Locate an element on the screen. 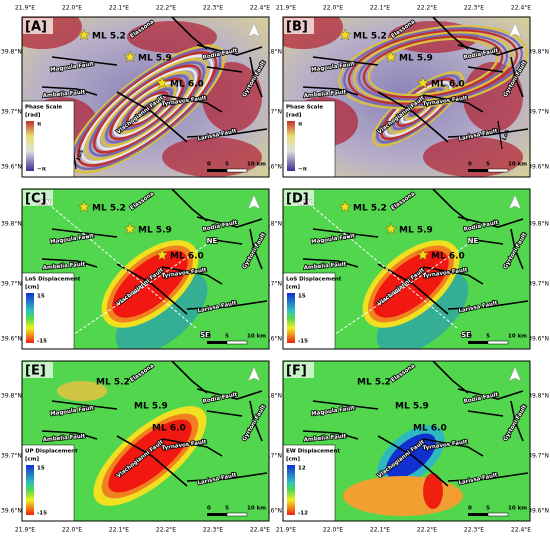 This screenshot has height=538, width=550. legend: Phase Scale [rad] π −π is located at coordinates (309, 138).